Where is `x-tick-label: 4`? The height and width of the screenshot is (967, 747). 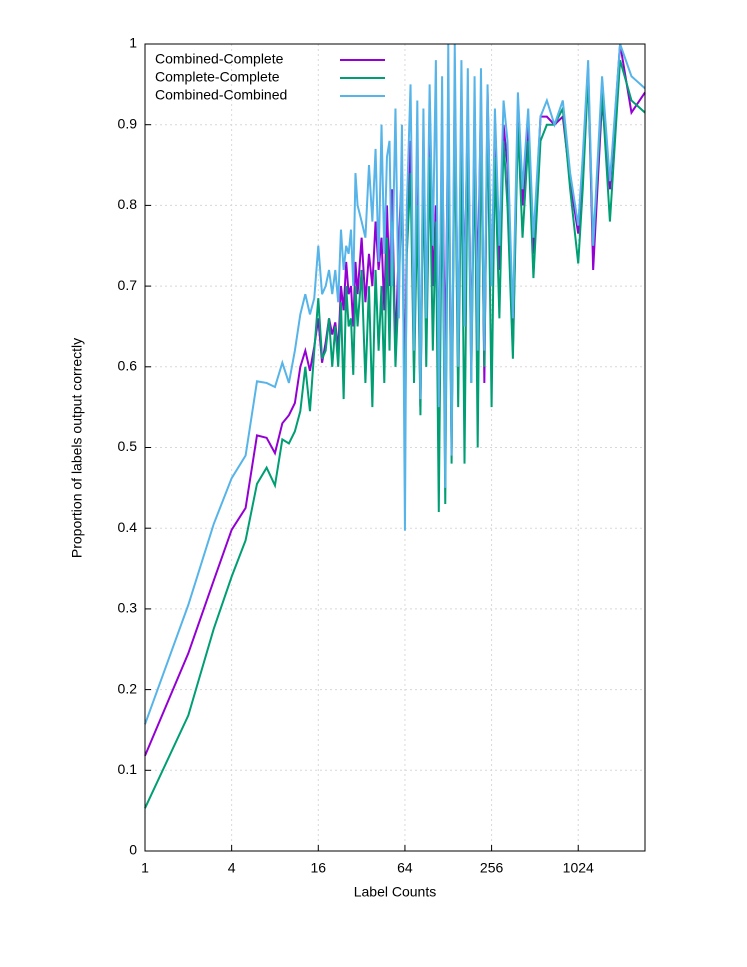 x-tick-label: 4 is located at coordinates (232, 868).